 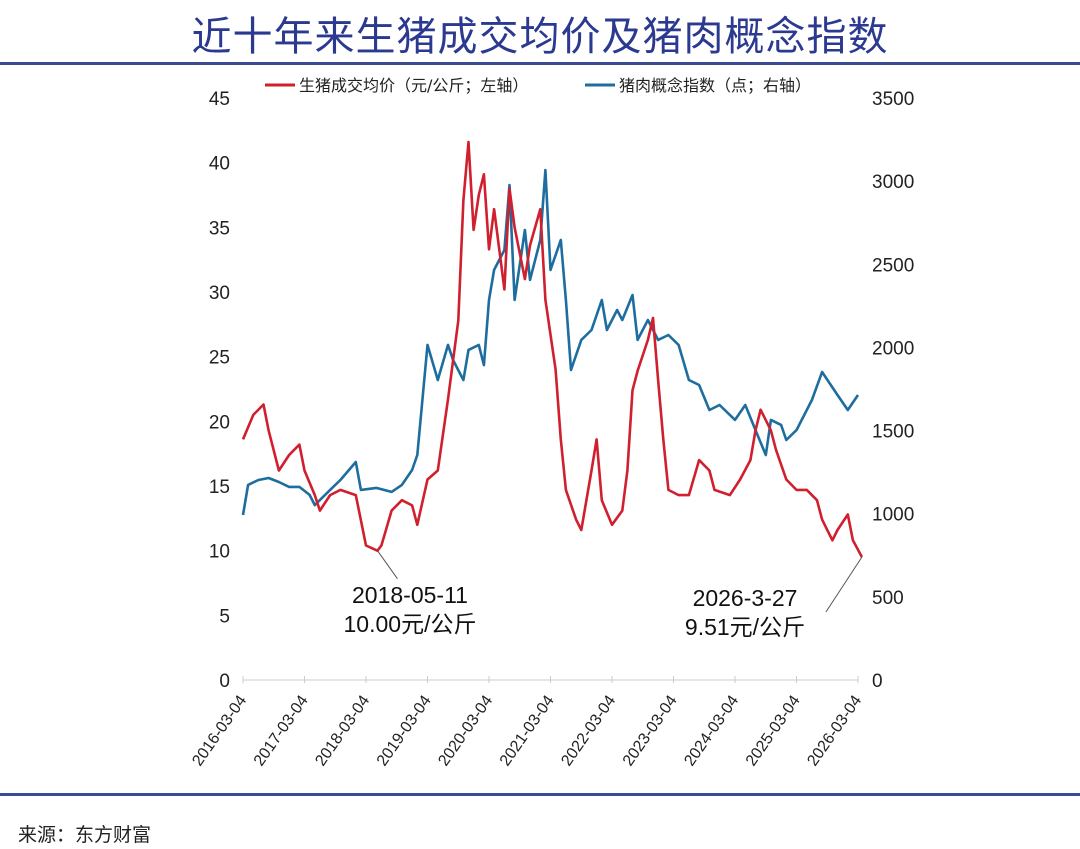 What do you see at coordinates (224, 681) in the screenshot?
I see `y-left-tick-label: 0` at bounding box center [224, 681].